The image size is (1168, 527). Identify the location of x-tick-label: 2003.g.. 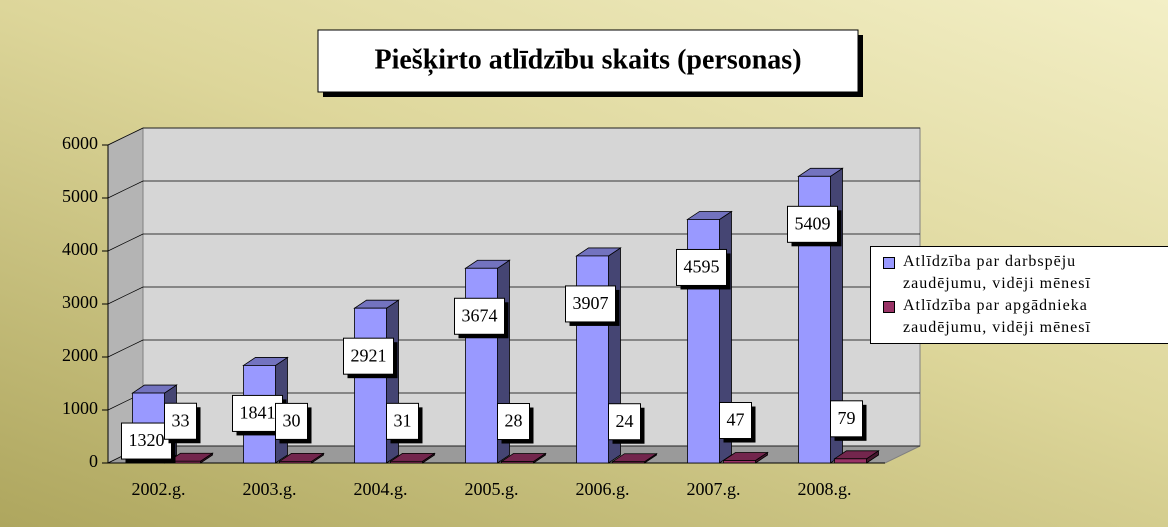
(270, 489).